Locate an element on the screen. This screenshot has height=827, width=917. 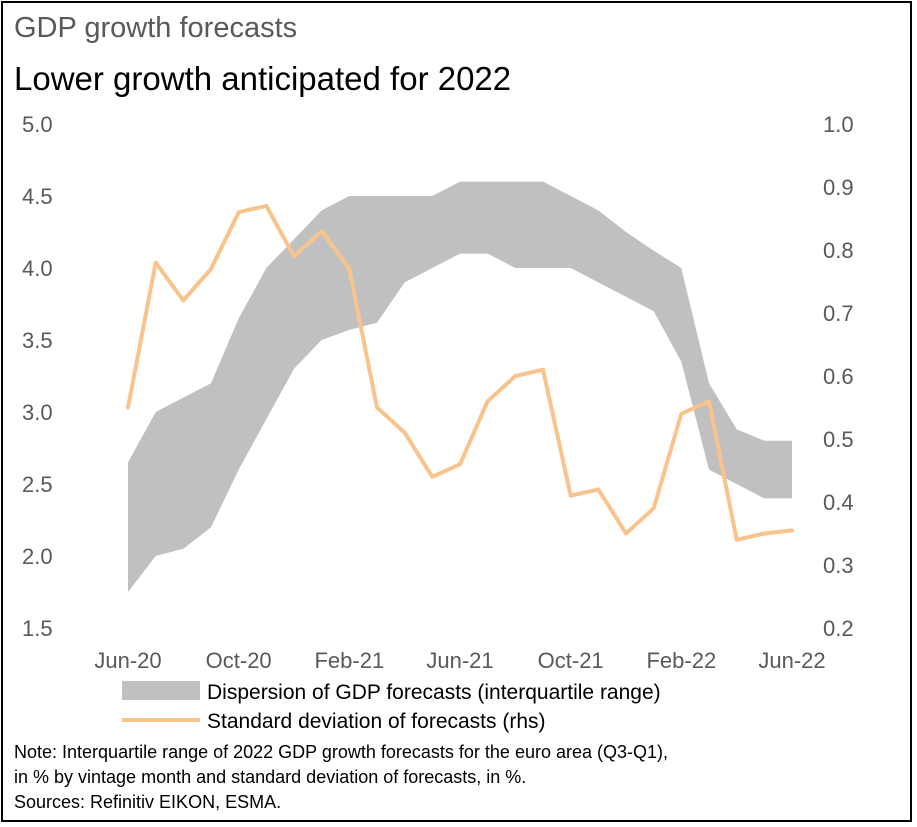
x-tick-label: Oct-21 is located at coordinates (571, 660).